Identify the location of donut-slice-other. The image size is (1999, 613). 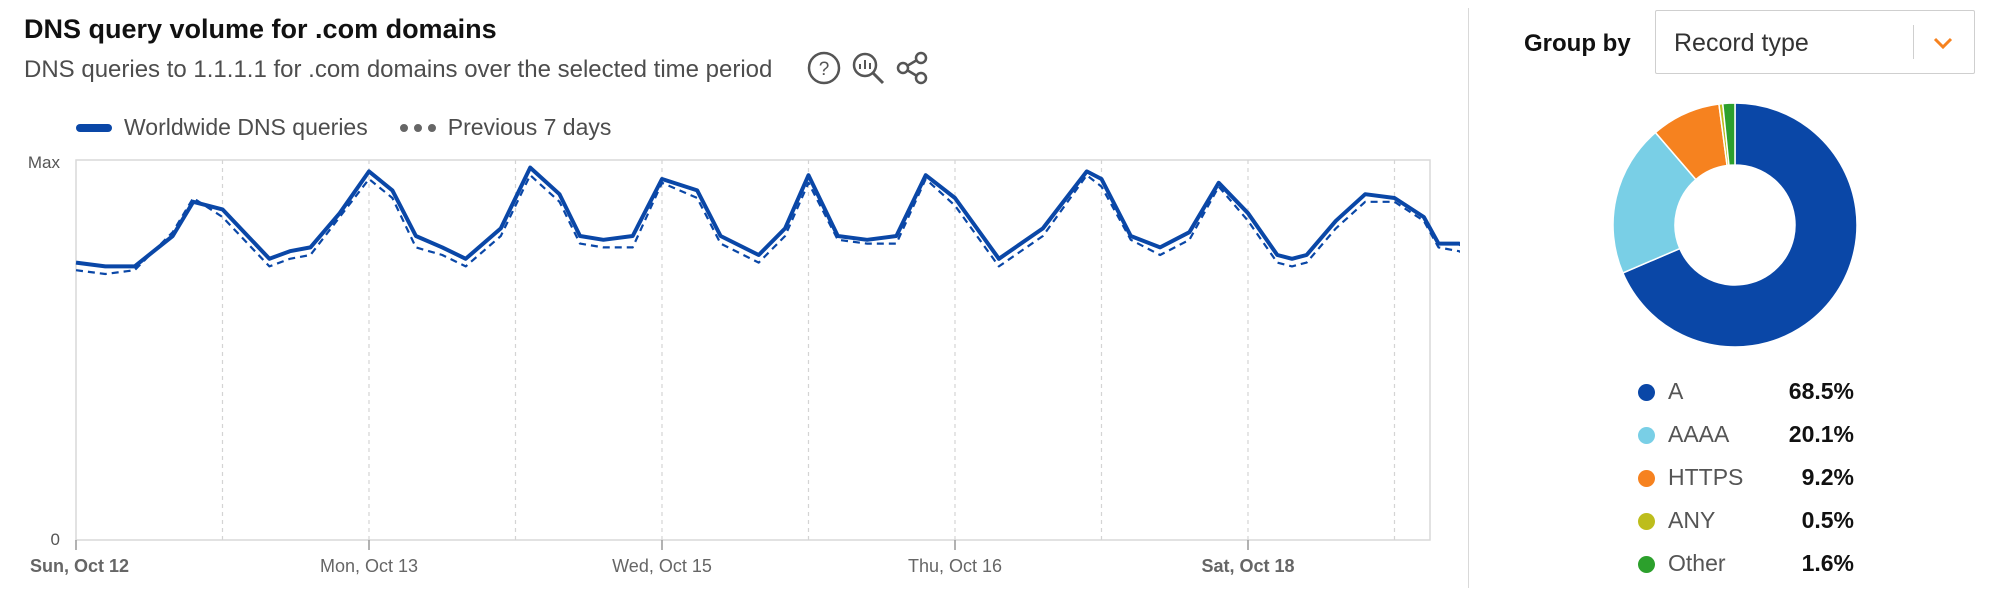
(1728, 134).